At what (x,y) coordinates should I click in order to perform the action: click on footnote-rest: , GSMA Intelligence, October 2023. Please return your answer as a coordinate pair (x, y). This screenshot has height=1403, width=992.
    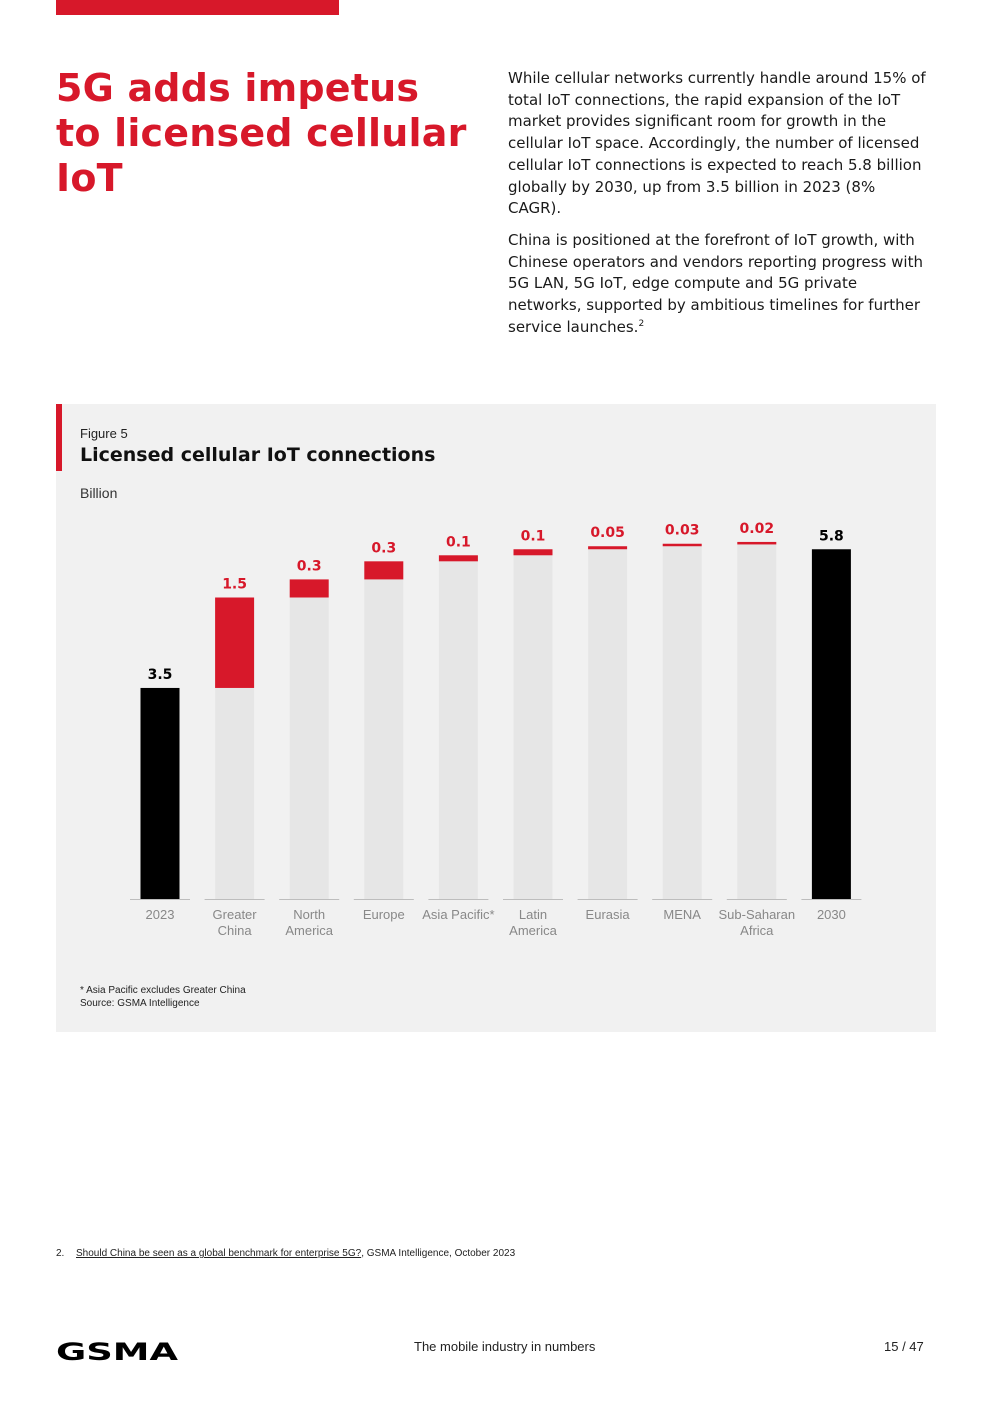
    Looking at the image, I should click on (438, 1253).